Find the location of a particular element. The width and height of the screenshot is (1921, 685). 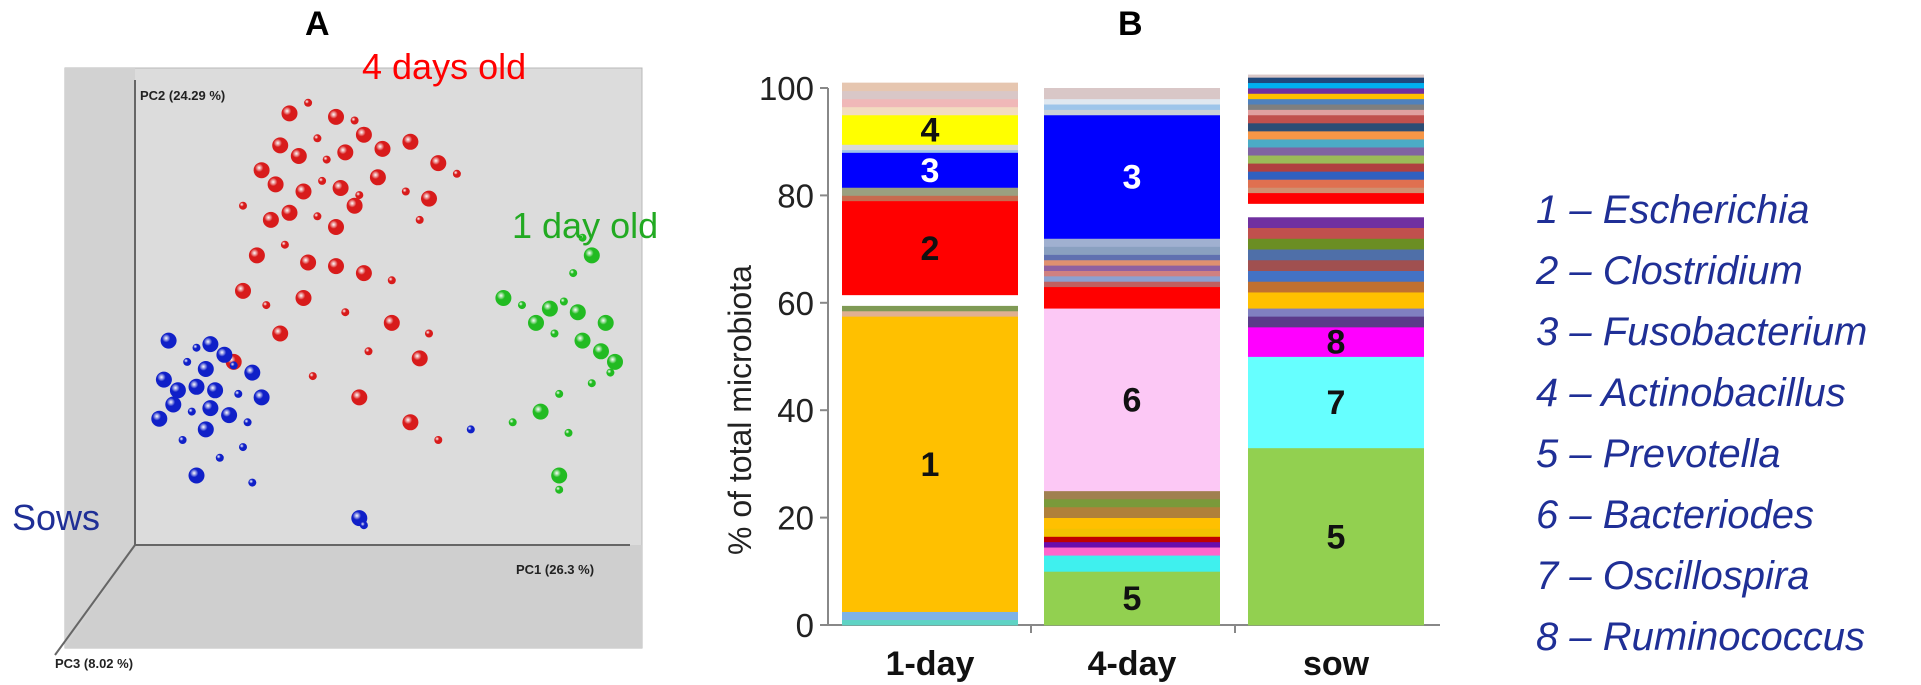

legend-item-6: 6 – Bacteriodes is located at coordinates (1675, 515).